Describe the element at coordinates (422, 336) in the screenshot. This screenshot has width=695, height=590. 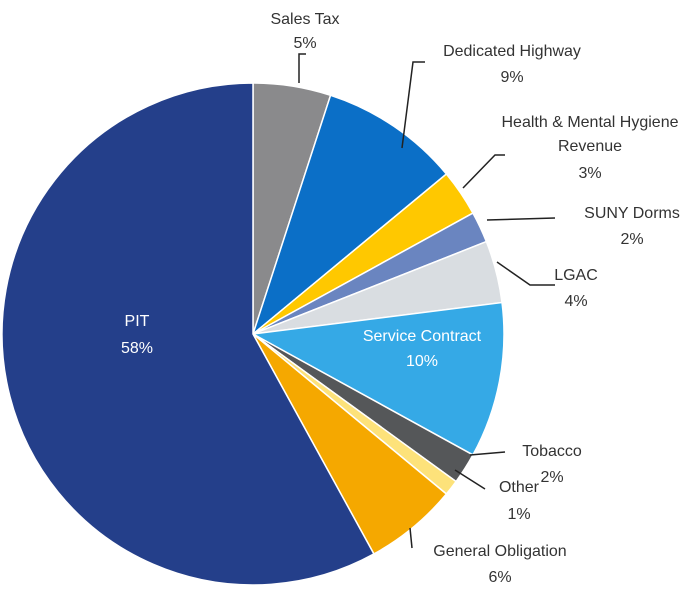
I see `slice-label: Service Contract` at that location.